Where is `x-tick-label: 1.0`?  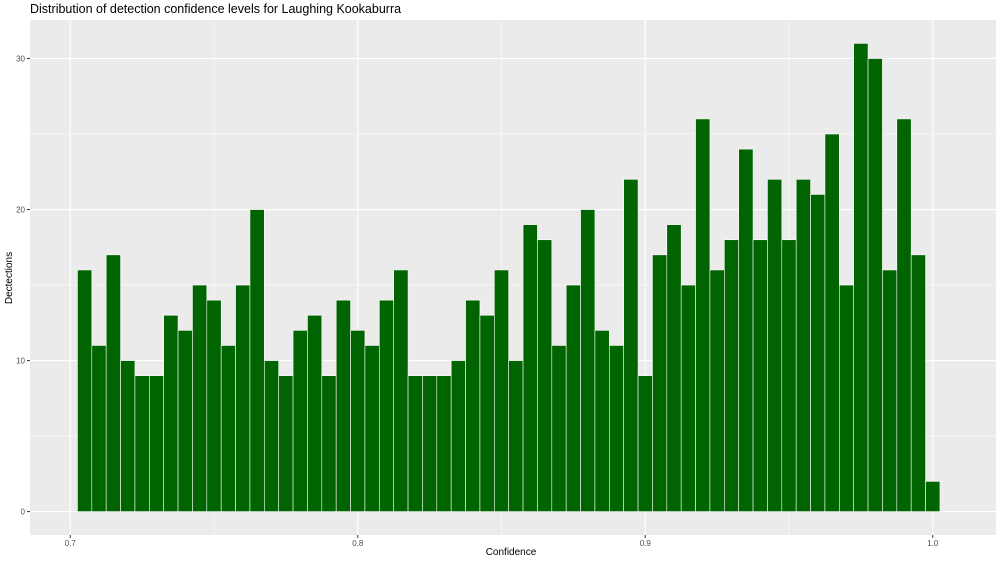 x-tick-label: 1.0 is located at coordinates (933, 543).